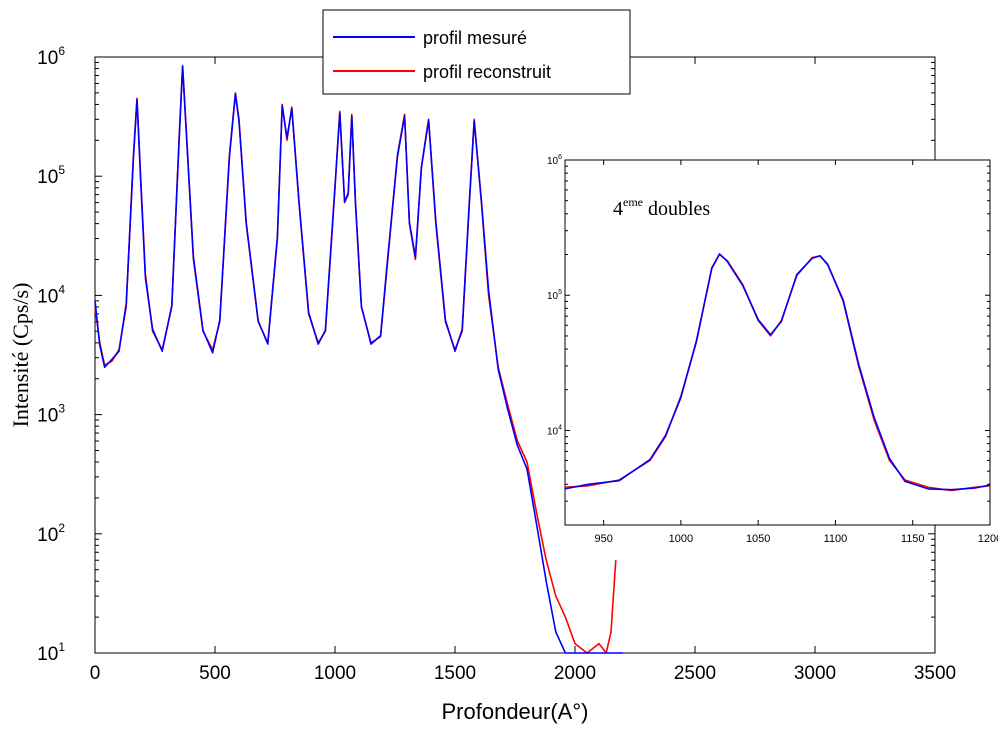  What do you see at coordinates (618, 209) in the screenshot?
I see `inset-annotation-base: 4` at bounding box center [618, 209].